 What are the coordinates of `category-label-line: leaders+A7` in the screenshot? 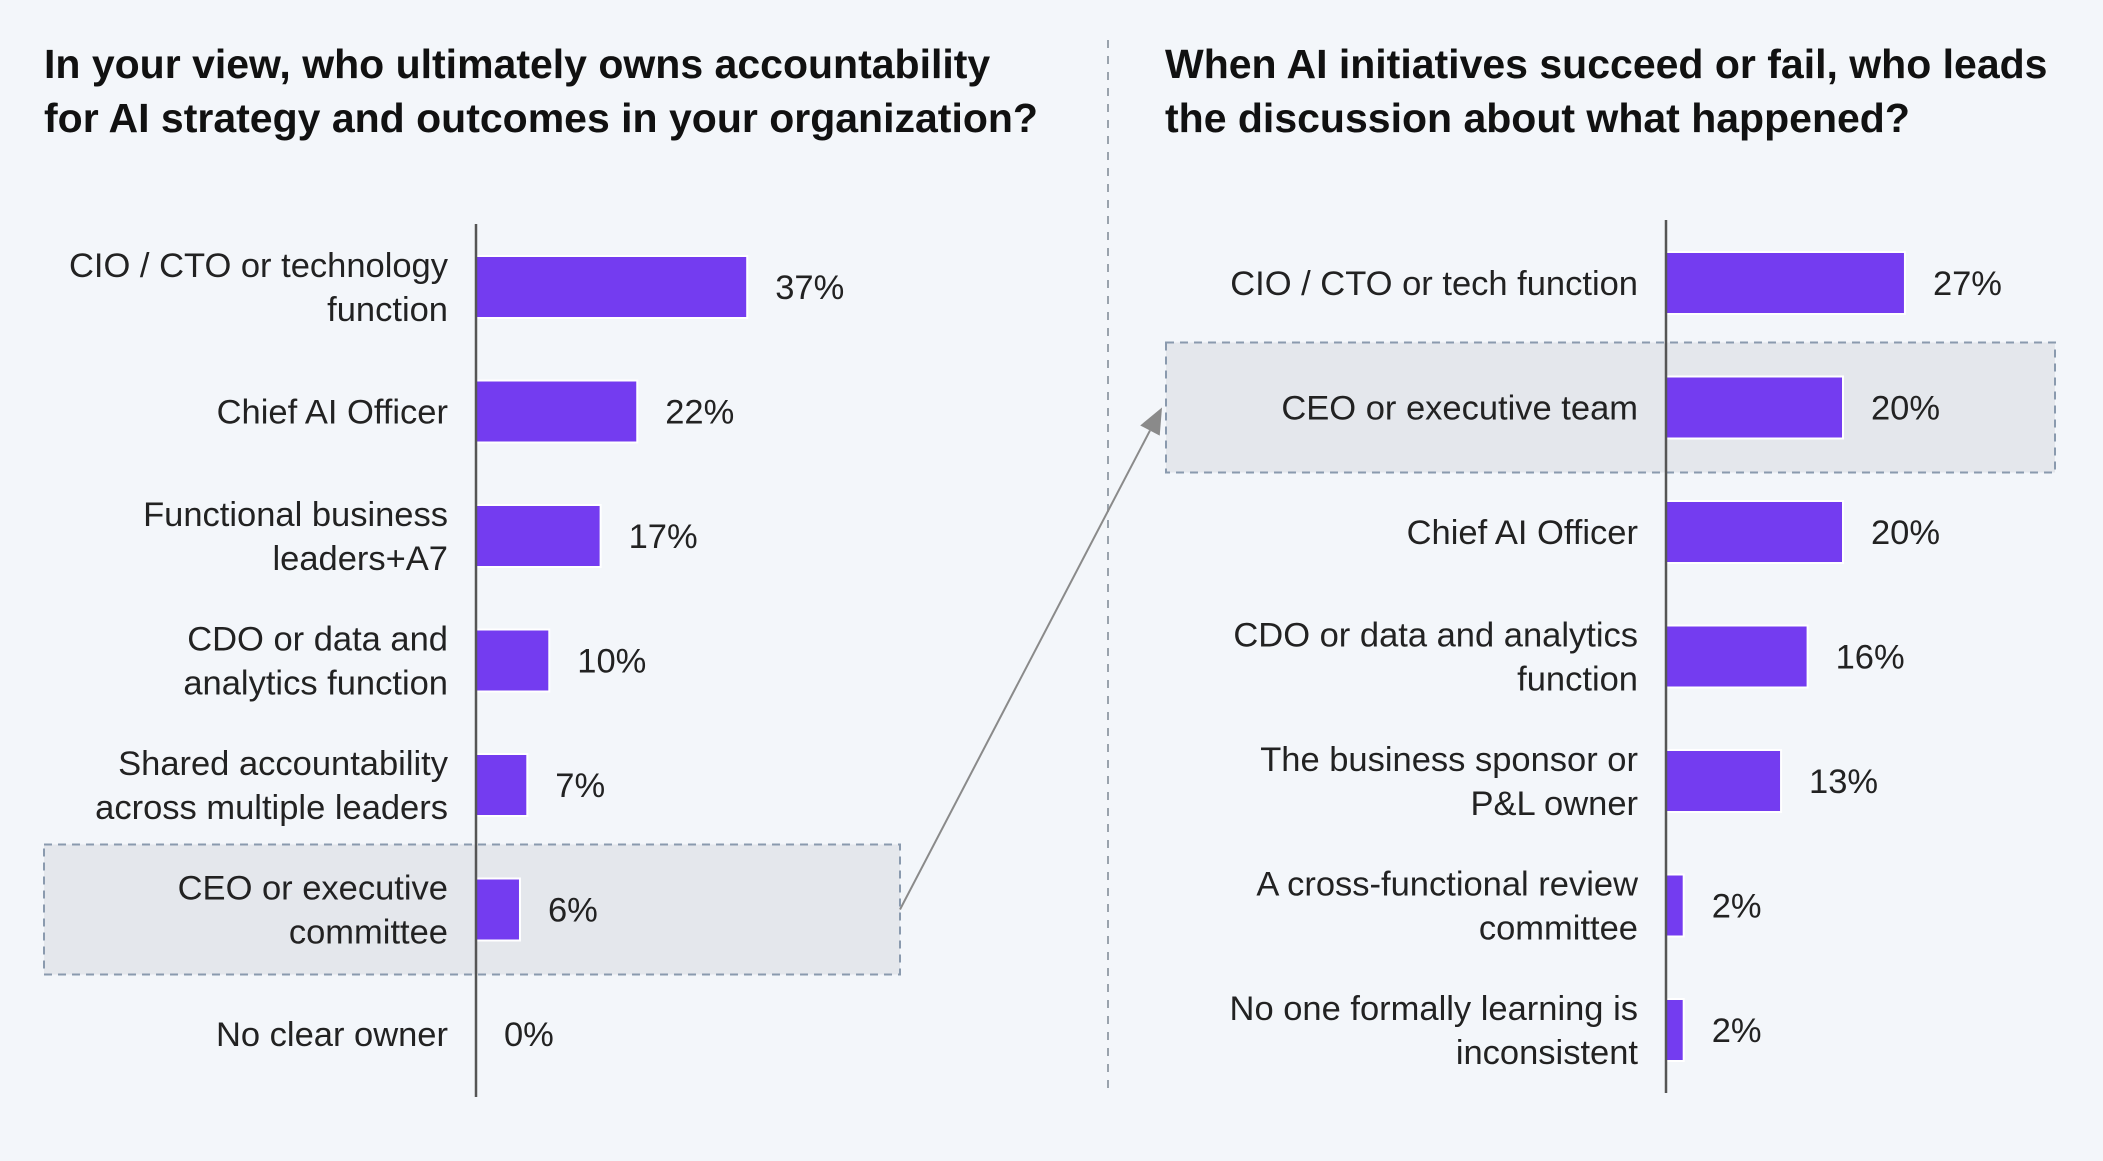 It's located at (361, 559).